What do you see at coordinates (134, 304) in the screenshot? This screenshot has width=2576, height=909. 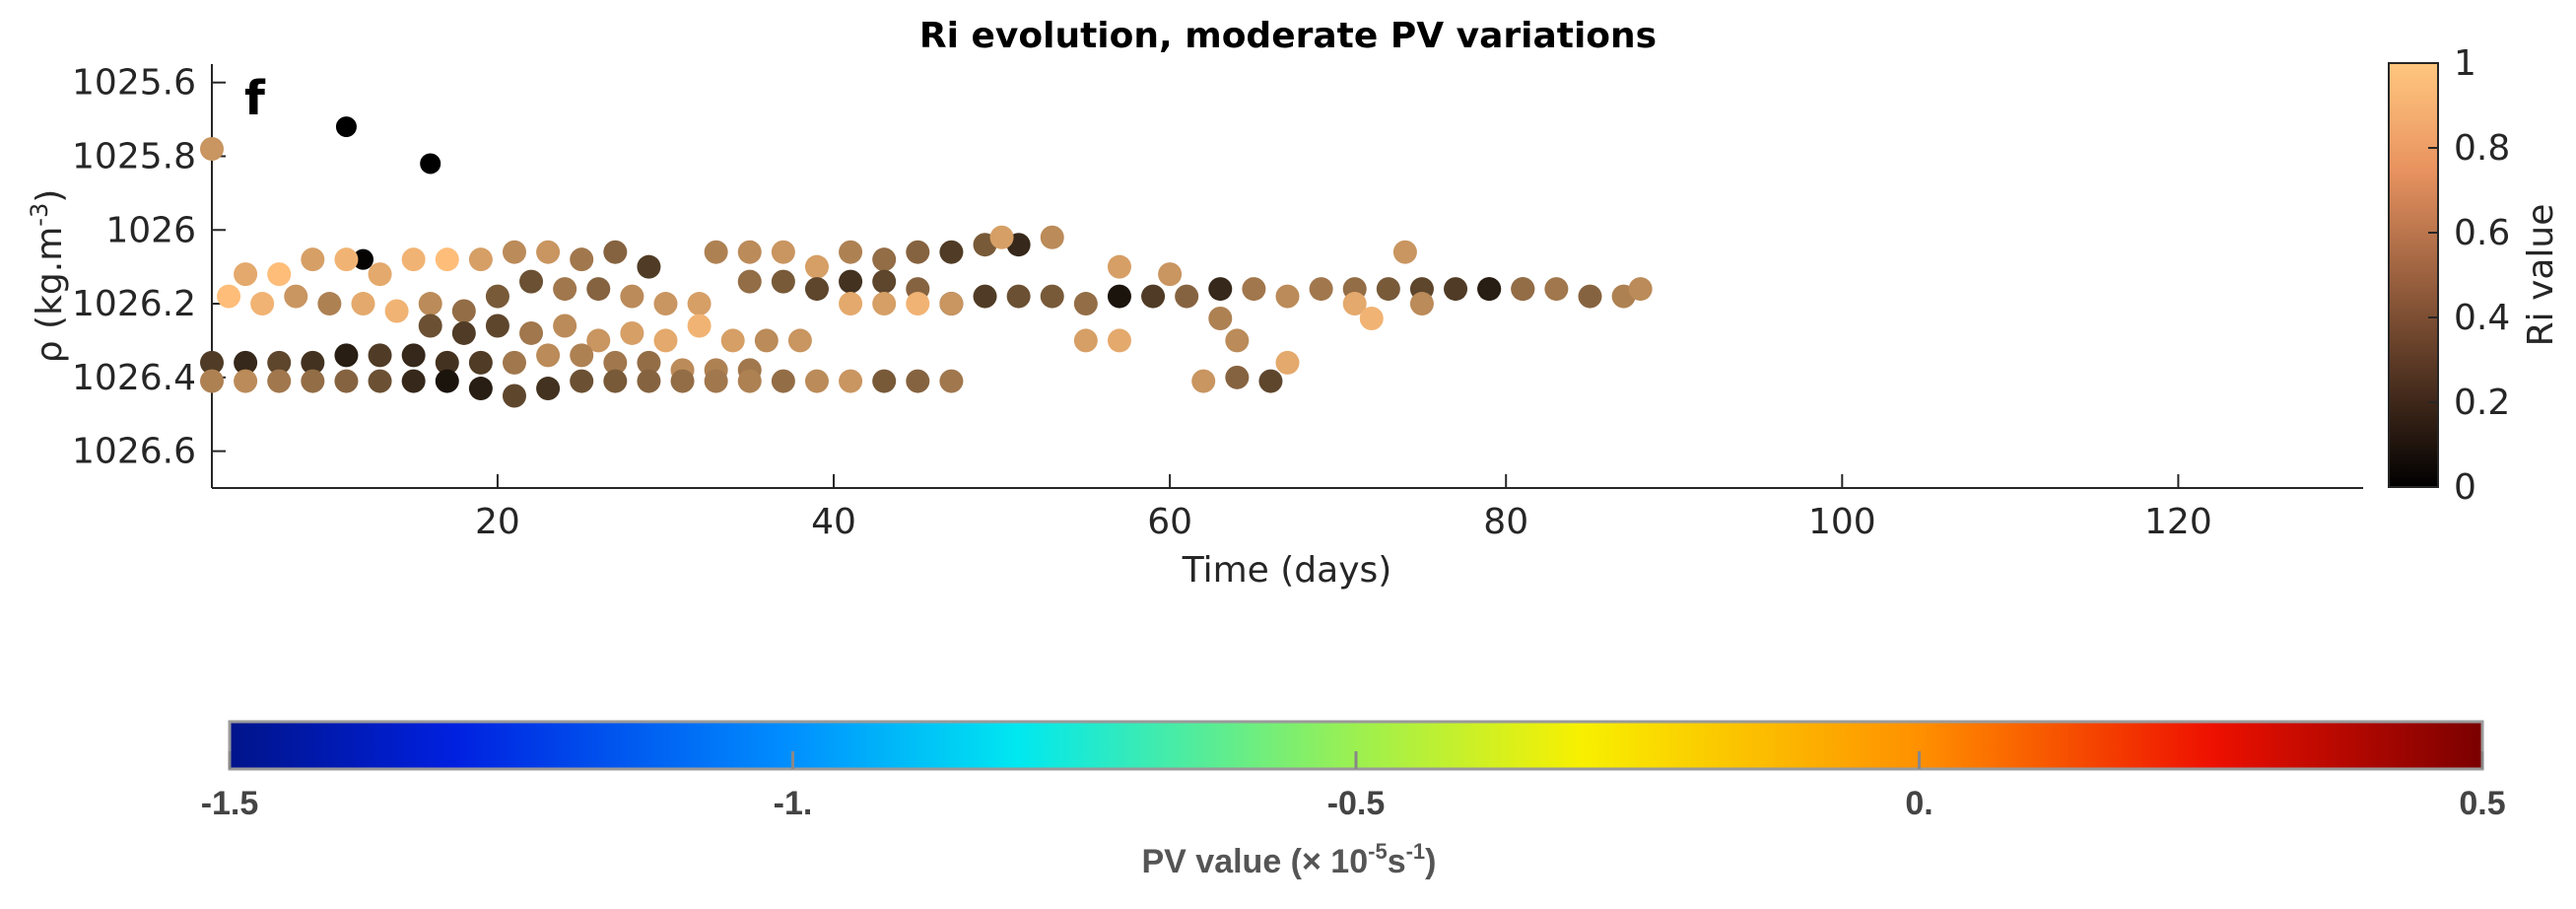 I see `y-tick-label: 1026.2` at bounding box center [134, 304].